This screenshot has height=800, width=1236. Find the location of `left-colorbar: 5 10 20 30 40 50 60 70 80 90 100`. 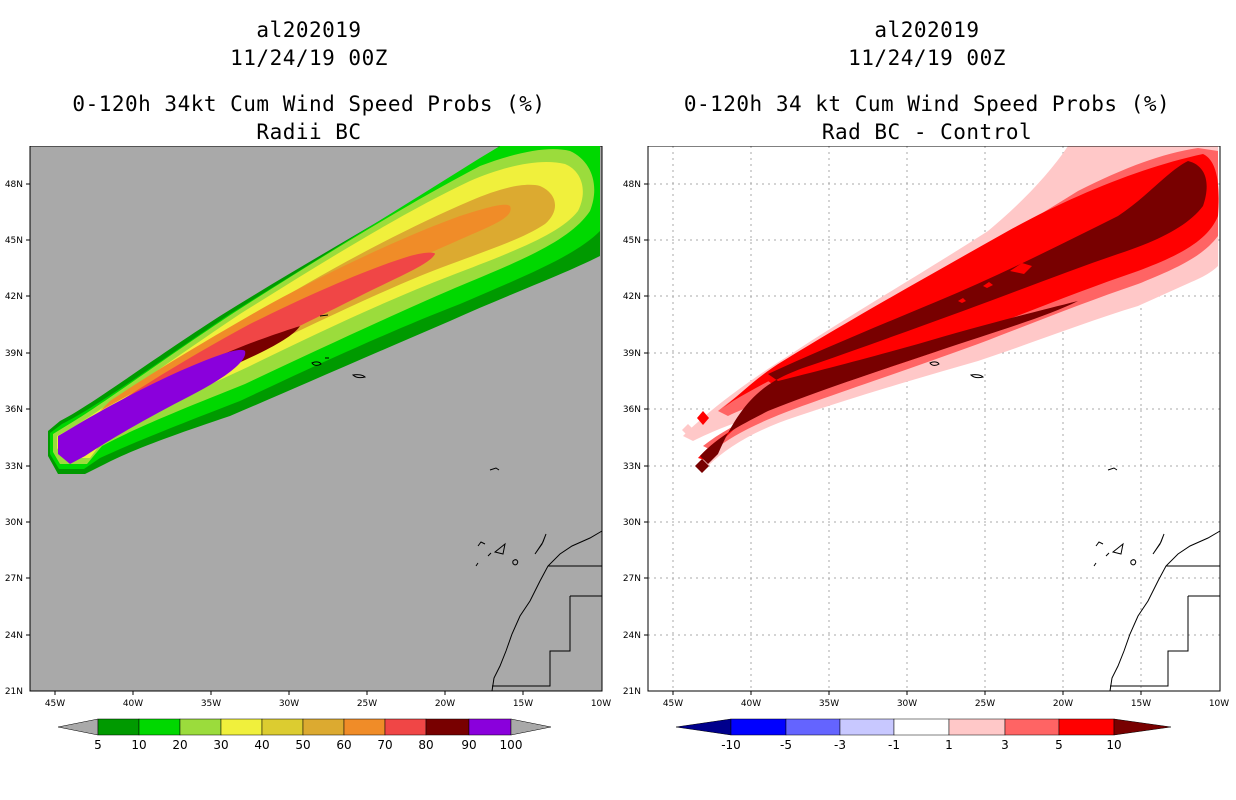

left-colorbar: 5 10 20 30 40 50 60 70 80 90 100 is located at coordinates (304, 735).